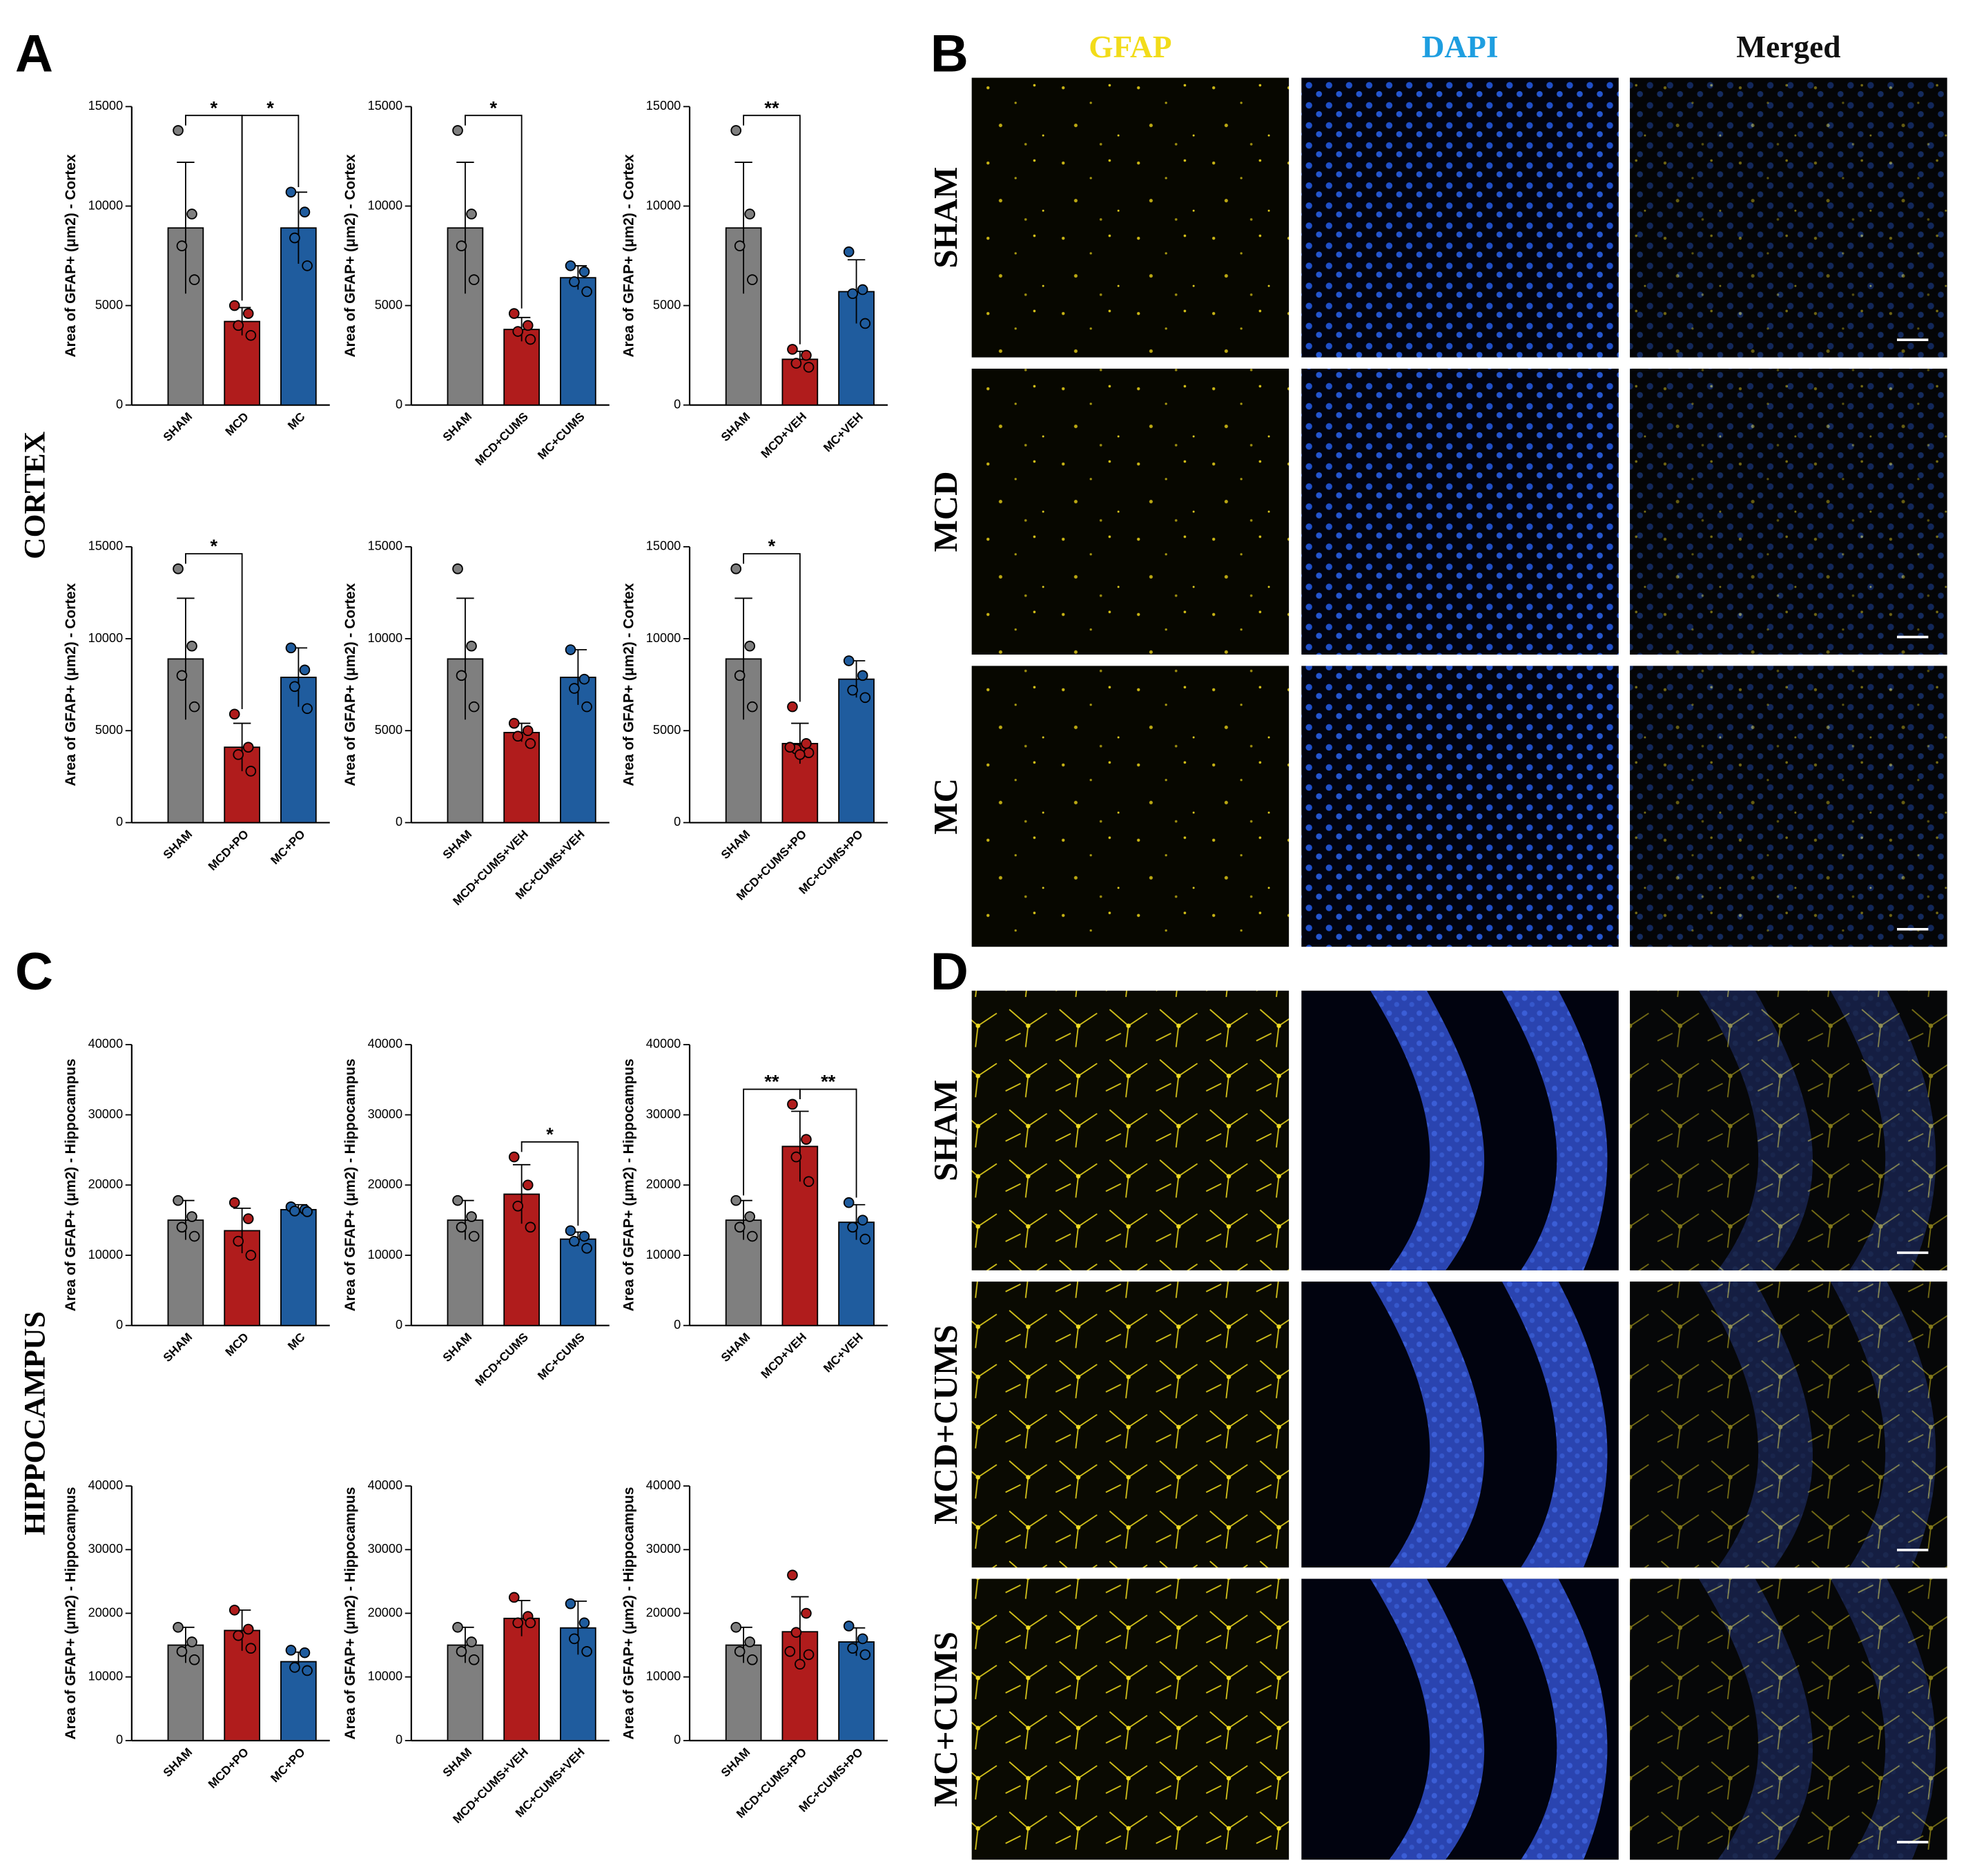 The image size is (1966, 1876). Describe the element at coordinates (35, 496) in the screenshot. I see `region-label: CORTEX` at that location.